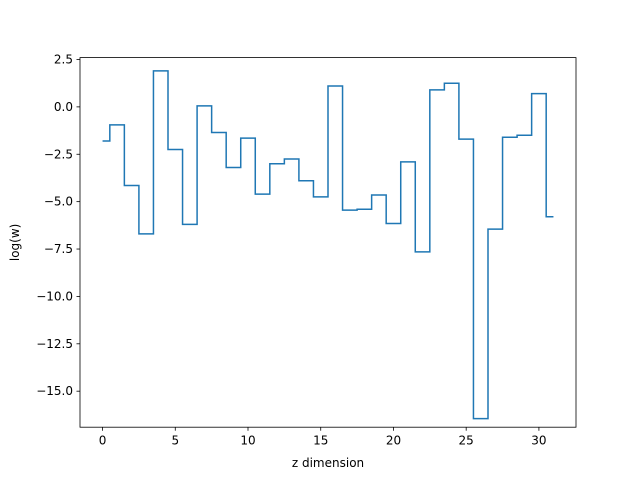 The height and width of the screenshot is (480, 640). I want to click on x-axis-label: z dimension, so click(328, 463).